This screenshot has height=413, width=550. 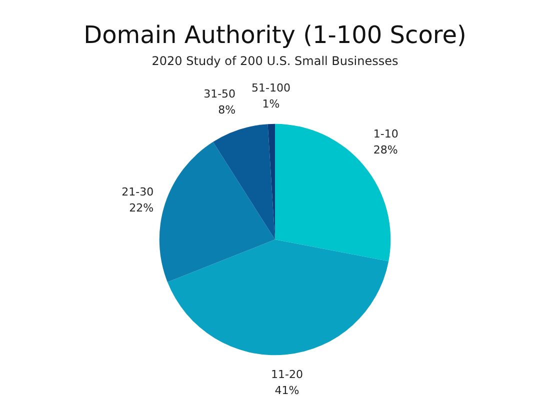 I want to click on slice-label: 21-30, so click(x=138, y=192).